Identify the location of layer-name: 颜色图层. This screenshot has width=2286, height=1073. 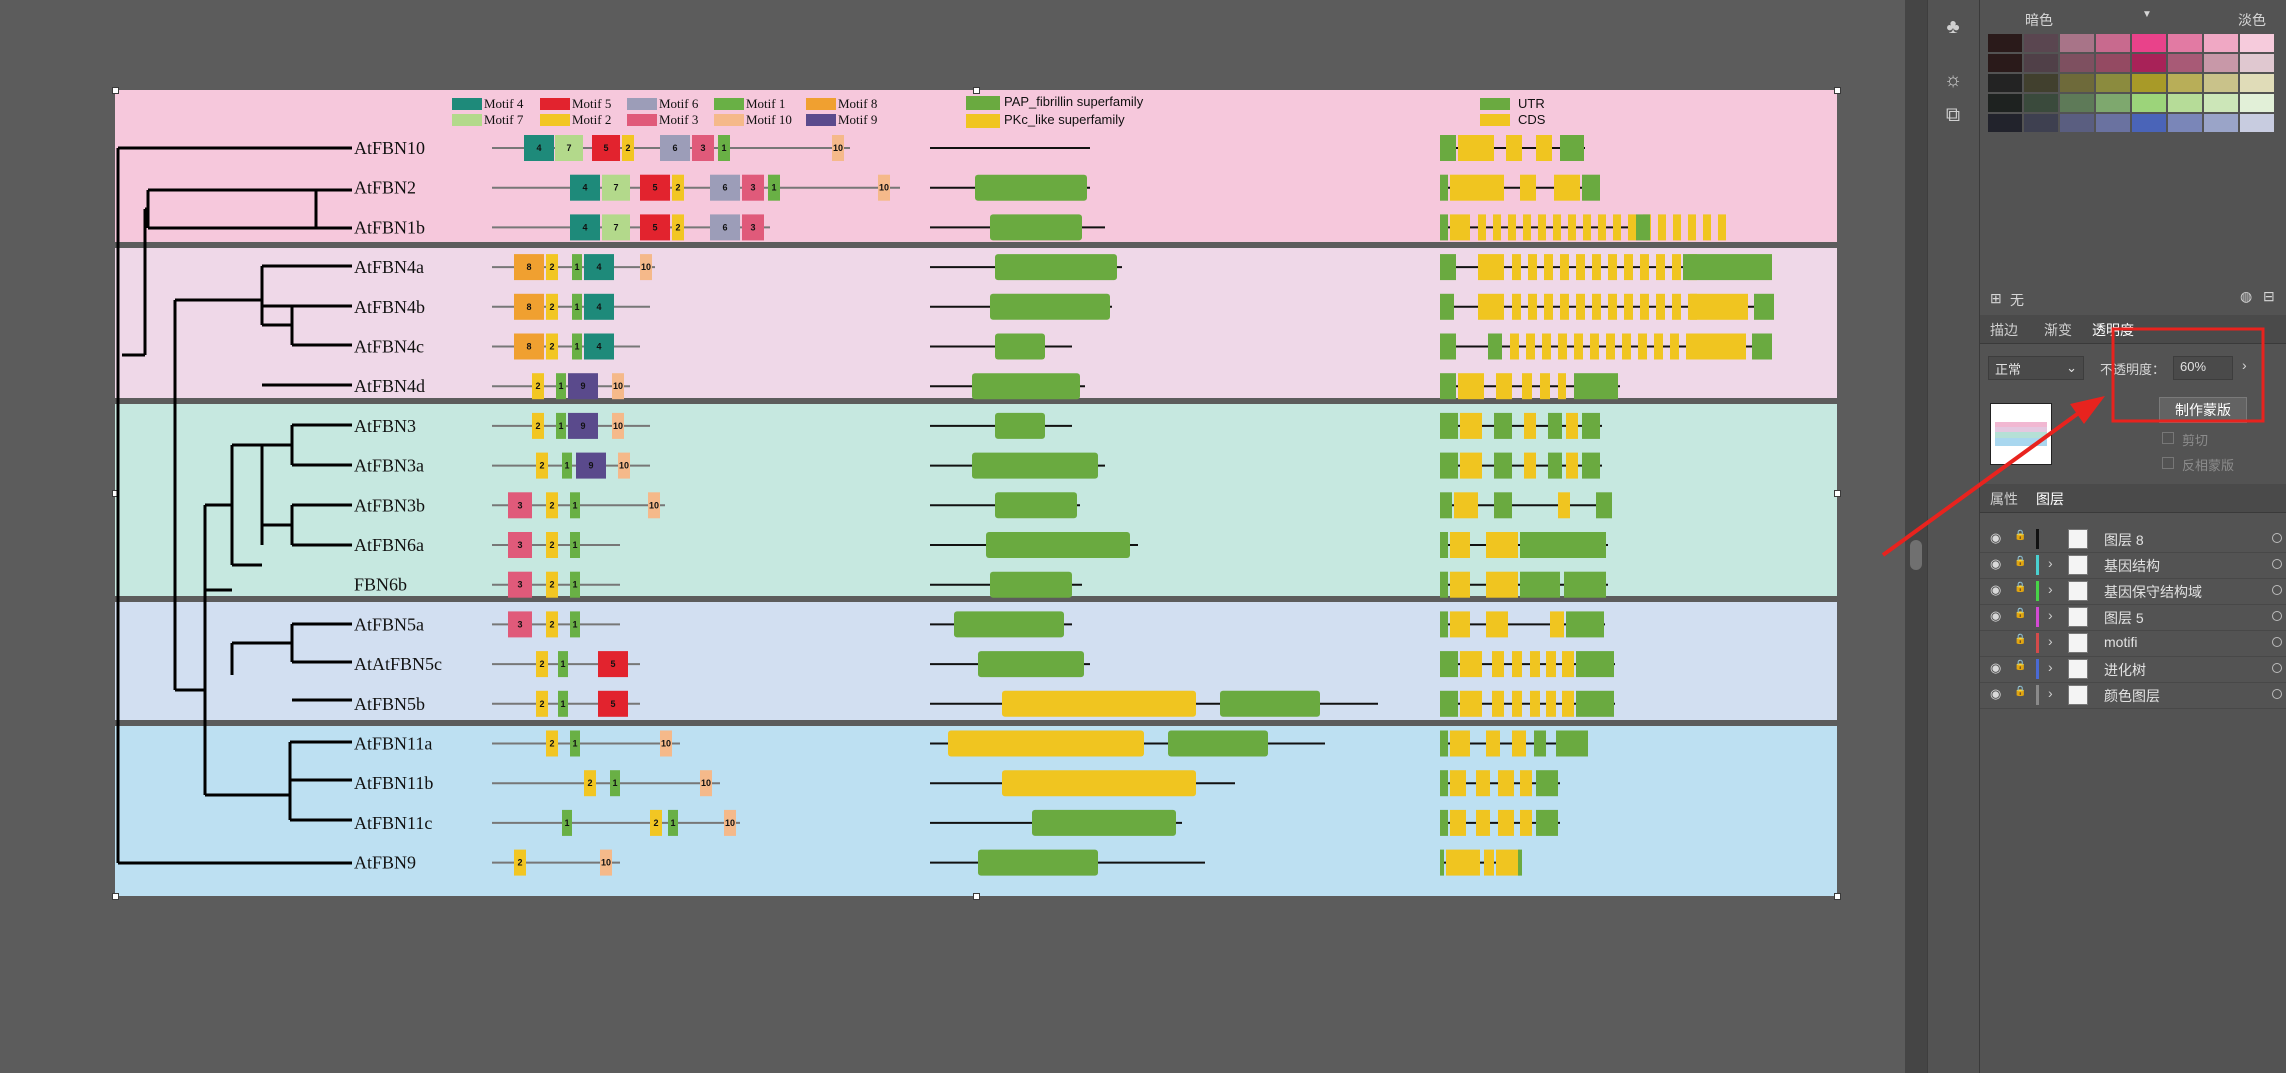
(2132, 696).